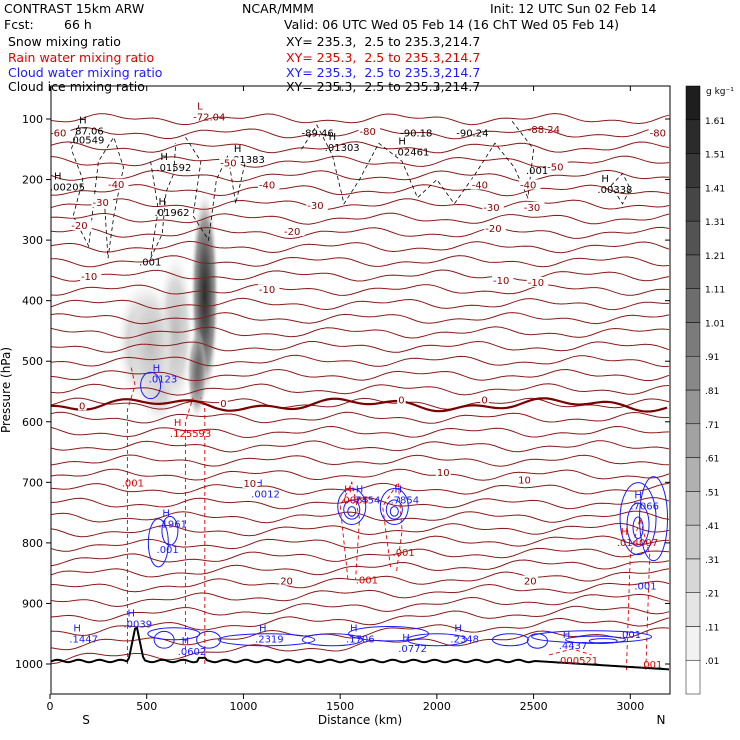  Describe the element at coordinates (243, 706) in the screenshot. I see `x-tick-label: 1000` at that location.